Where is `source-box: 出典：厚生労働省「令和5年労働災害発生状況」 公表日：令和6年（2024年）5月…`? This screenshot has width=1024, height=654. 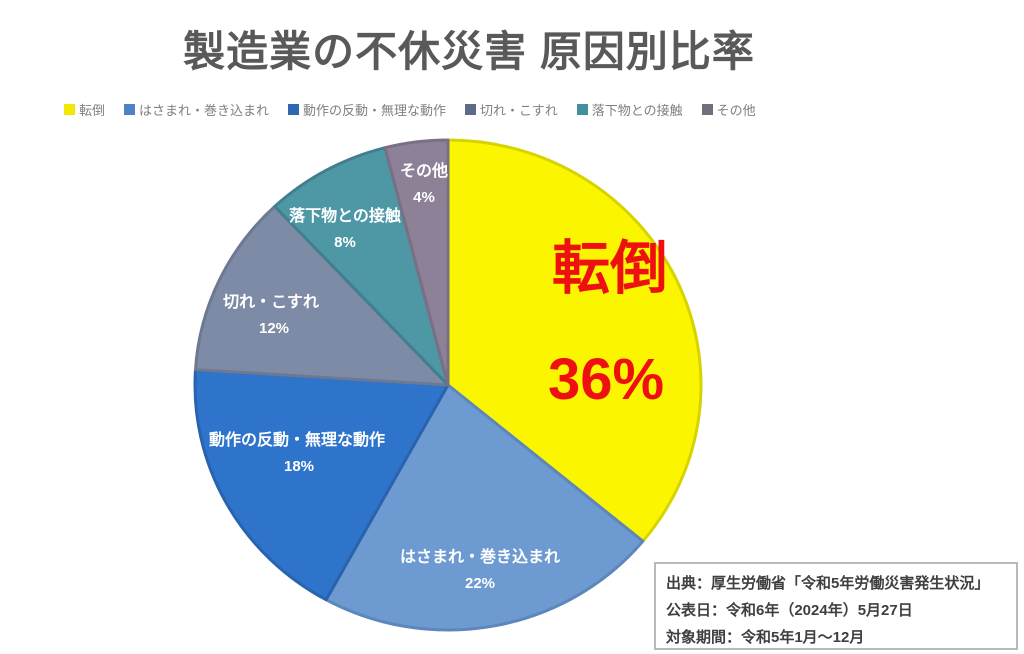
source-box: 出典：厚生労働省「令和5年労働災害発生状況」 公表日：令和6年（2024年）5月… is located at coordinates (836, 606).